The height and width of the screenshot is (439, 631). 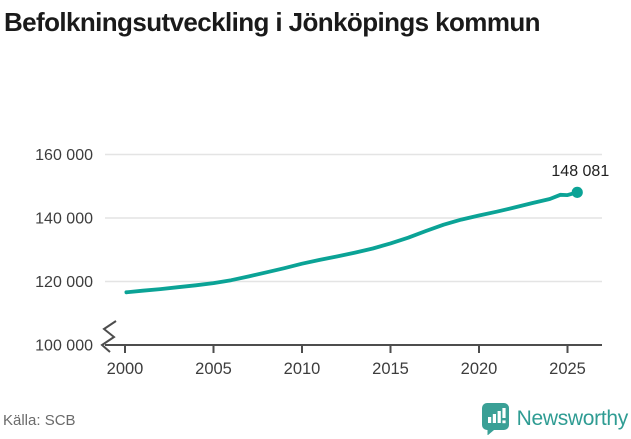 What do you see at coordinates (64, 346) in the screenshot?
I see `svg-text: 100 000` at bounding box center [64, 346].